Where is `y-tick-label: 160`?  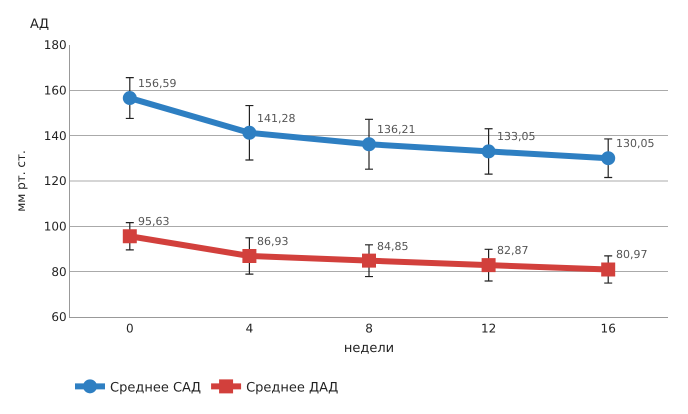
y-tick-label: 160 is located at coordinates (55, 91).